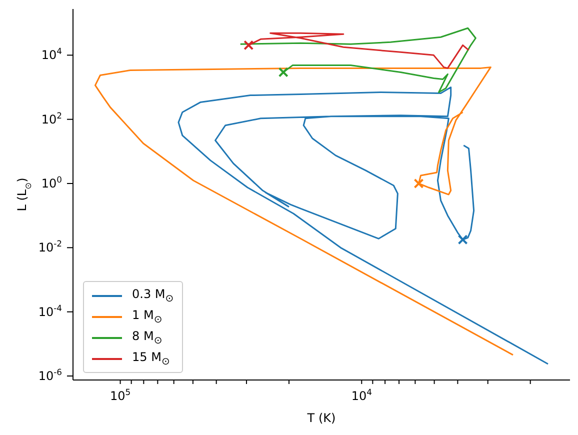  I want to click on legend-label: 8 M$_{⊙}$, so click(147, 337).